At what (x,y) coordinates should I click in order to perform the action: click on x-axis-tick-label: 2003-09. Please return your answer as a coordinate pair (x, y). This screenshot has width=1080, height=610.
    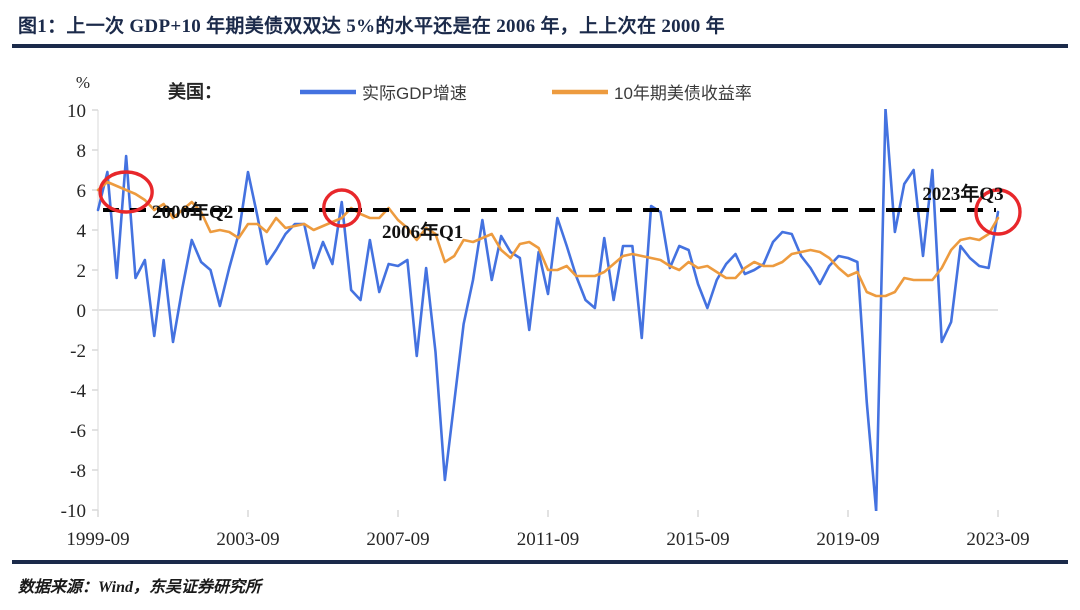
    Looking at the image, I should click on (247, 539).